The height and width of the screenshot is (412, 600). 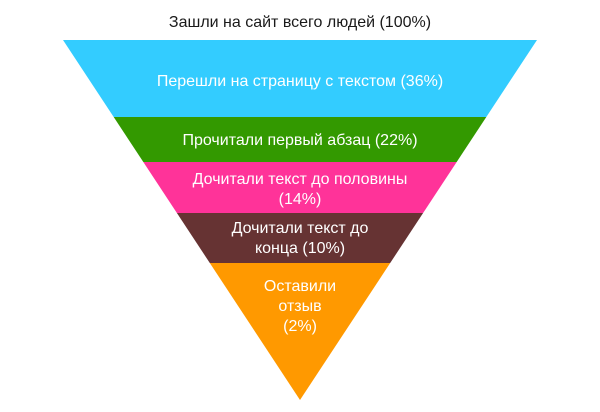 What do you see at coordinates (299, 306) in the screenshot?
I see `funnel-stage-5-label: отзыв` at bounding box center [299, 306].